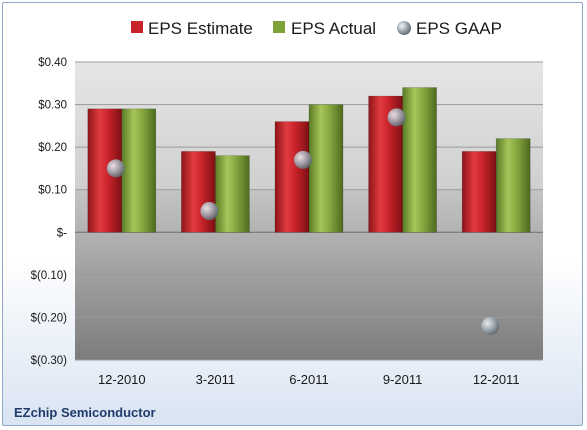  I want to click on y-tick-label: $0.30, so click(52, 106).